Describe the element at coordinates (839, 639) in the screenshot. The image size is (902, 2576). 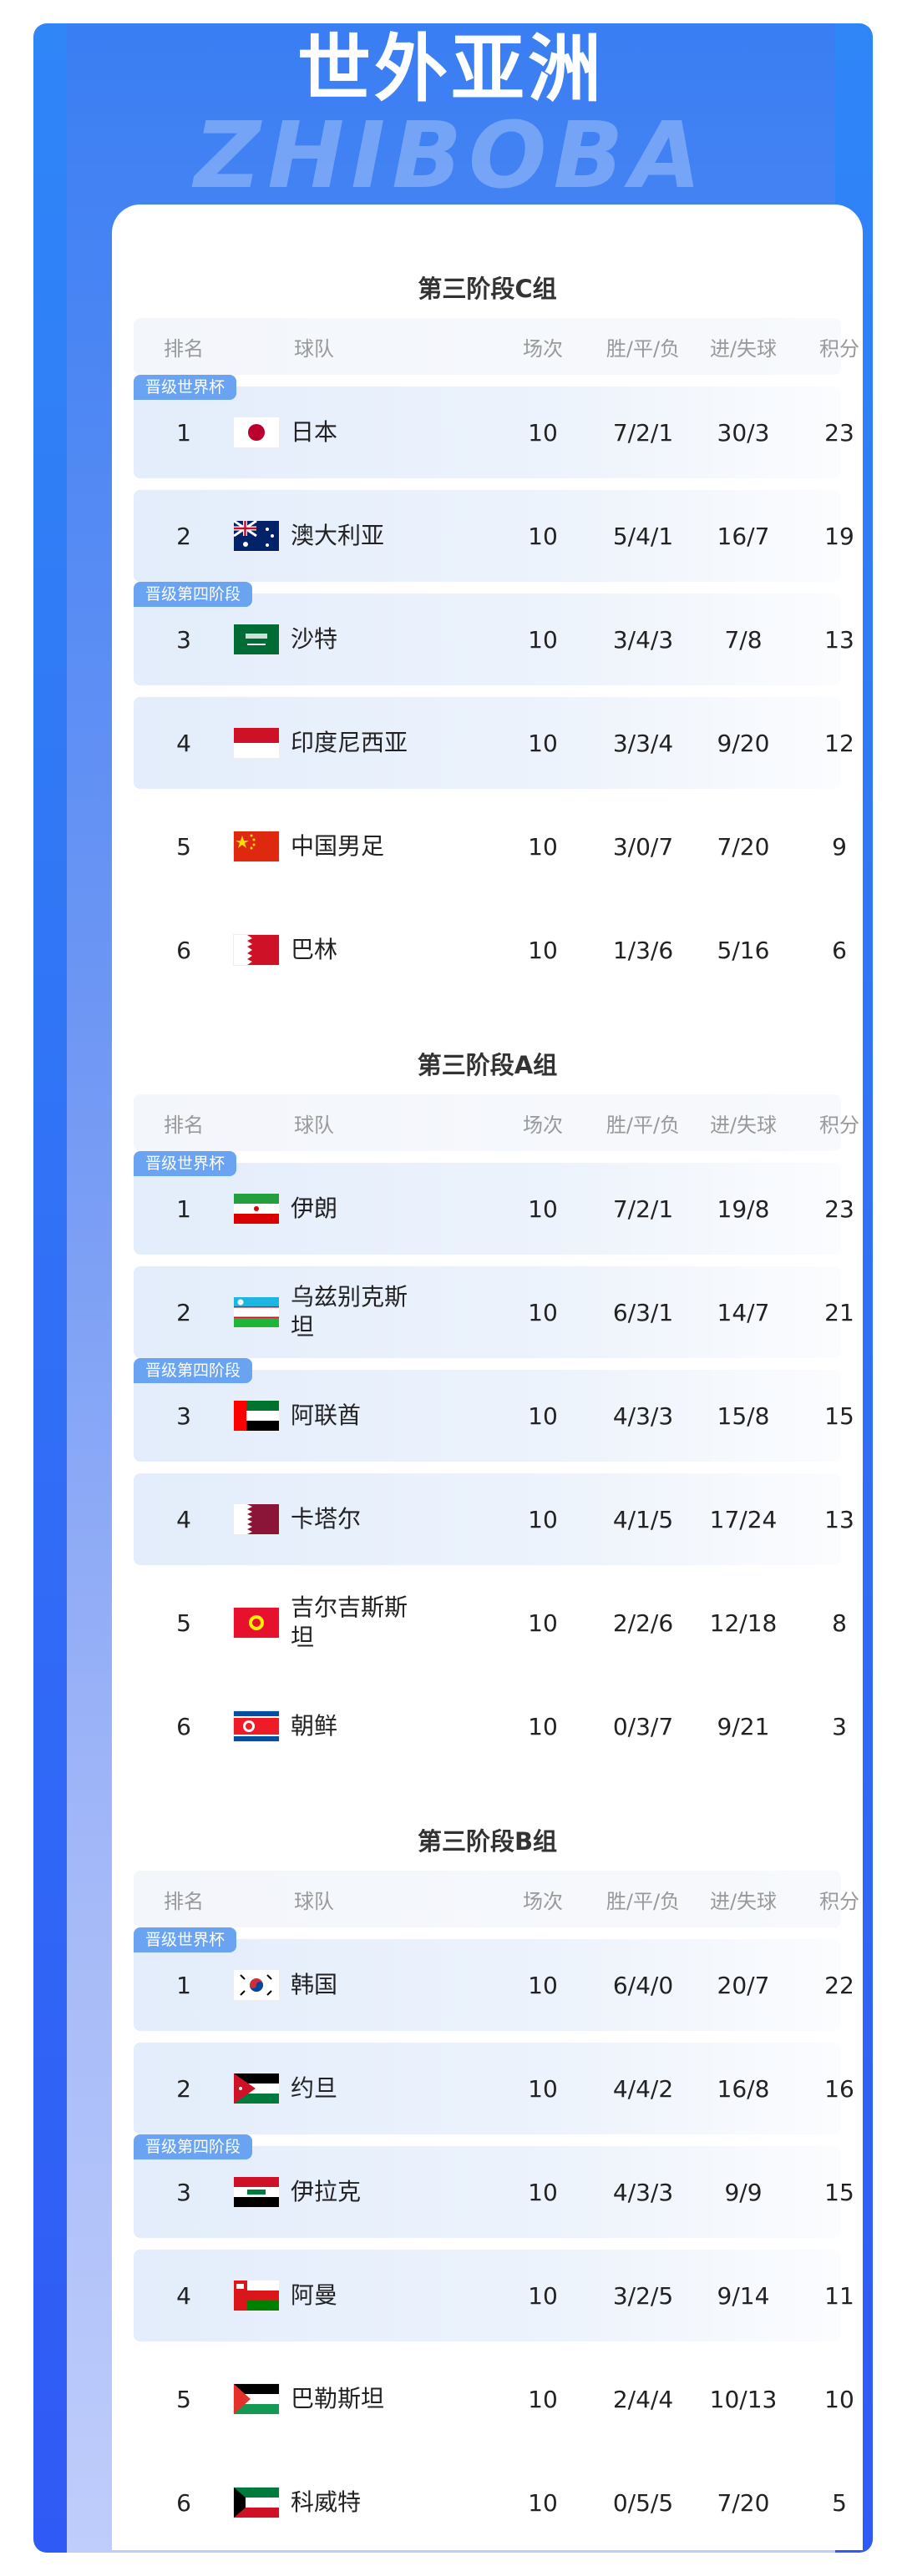
I see `points-cell: 13` at that location.